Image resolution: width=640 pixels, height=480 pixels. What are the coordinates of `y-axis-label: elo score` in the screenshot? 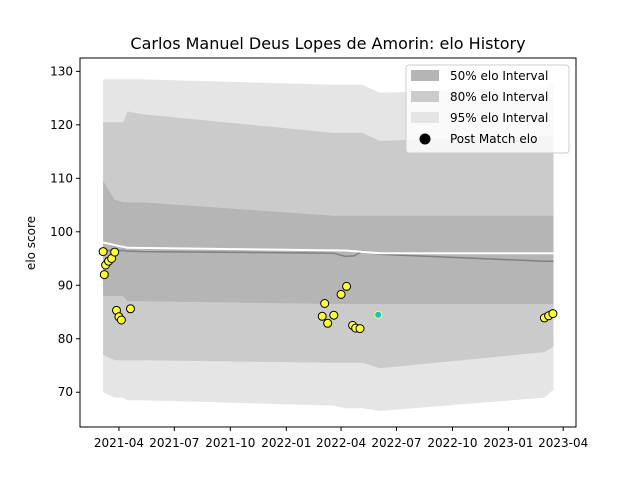 It's located at (31, 243).